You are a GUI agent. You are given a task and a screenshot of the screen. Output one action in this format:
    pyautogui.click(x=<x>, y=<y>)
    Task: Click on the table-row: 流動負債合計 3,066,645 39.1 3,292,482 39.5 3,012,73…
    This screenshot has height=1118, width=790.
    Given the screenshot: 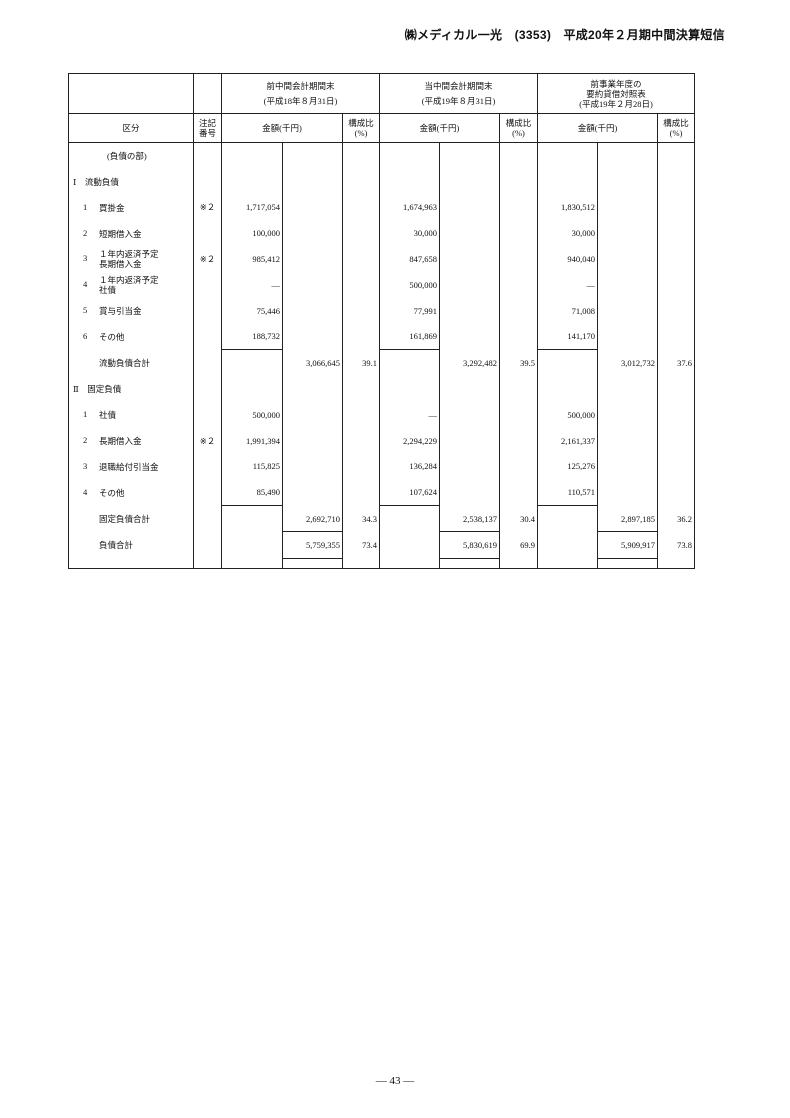 What is the action you would take?
    pyautogui.click(x=382, y=363)
    